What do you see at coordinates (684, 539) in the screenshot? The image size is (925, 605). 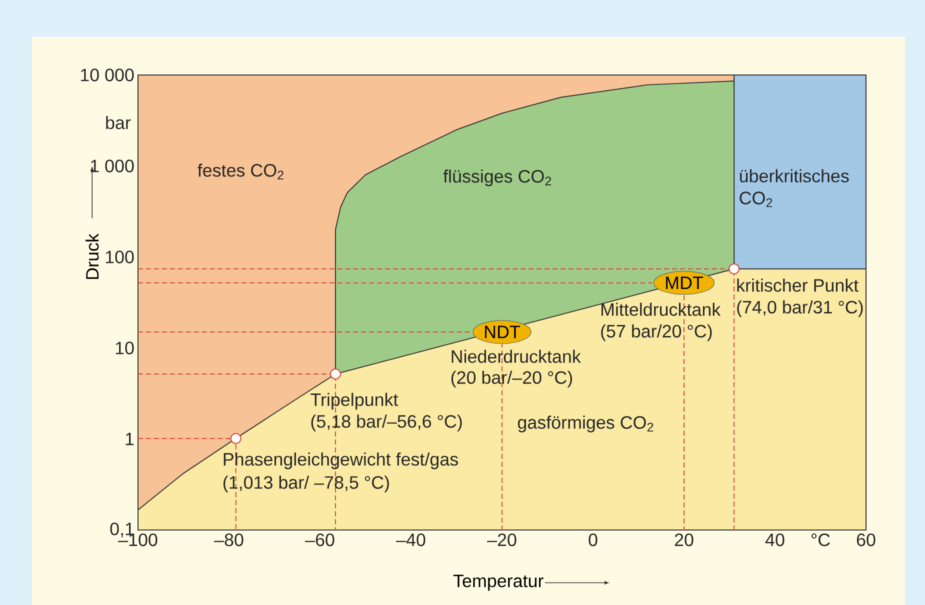 I see `x-tick-label: 20` at bounding box center [684, 539].